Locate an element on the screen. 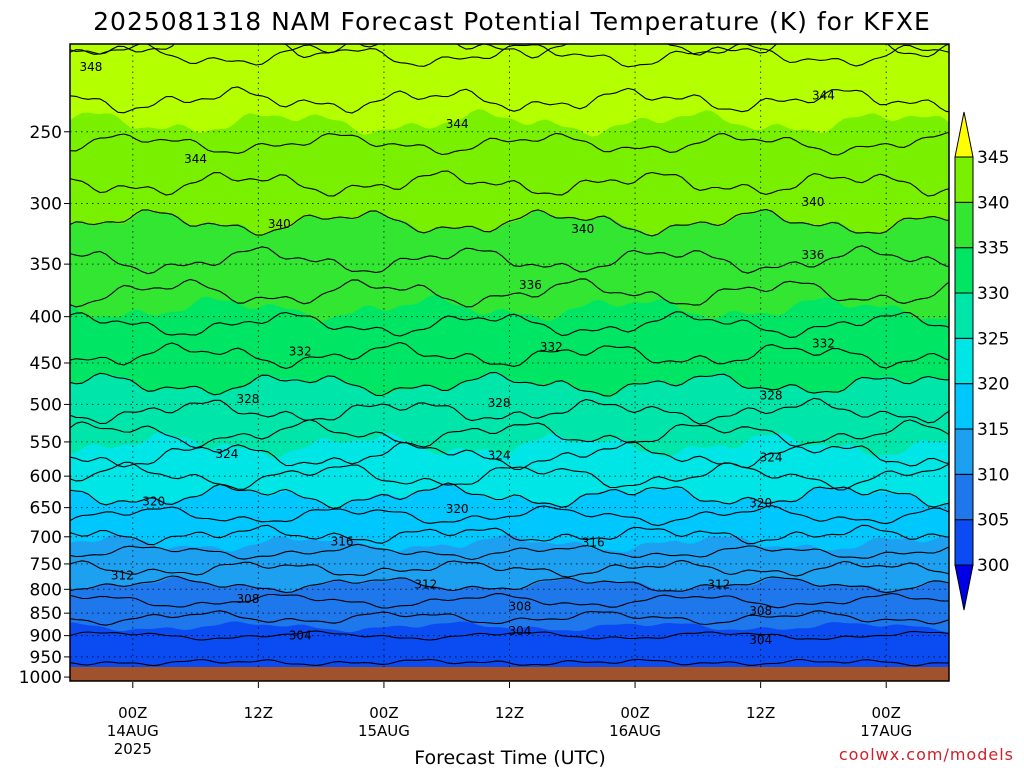  y-tick-label: 950 is located at coordinates (46, 658).